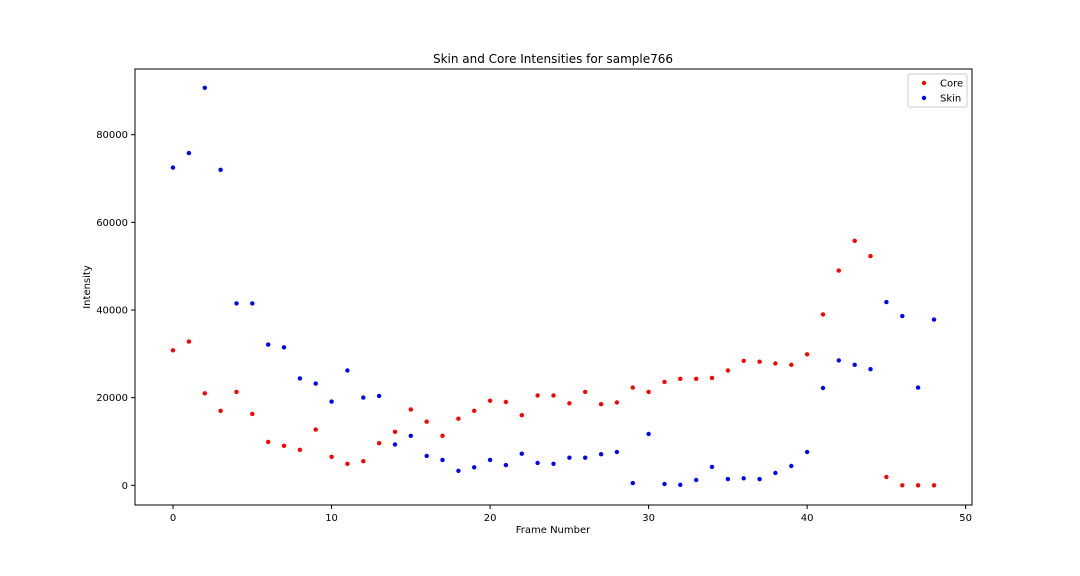  I want to click on x-axis: 0 10 20 30 40 50, so click(571, 514).